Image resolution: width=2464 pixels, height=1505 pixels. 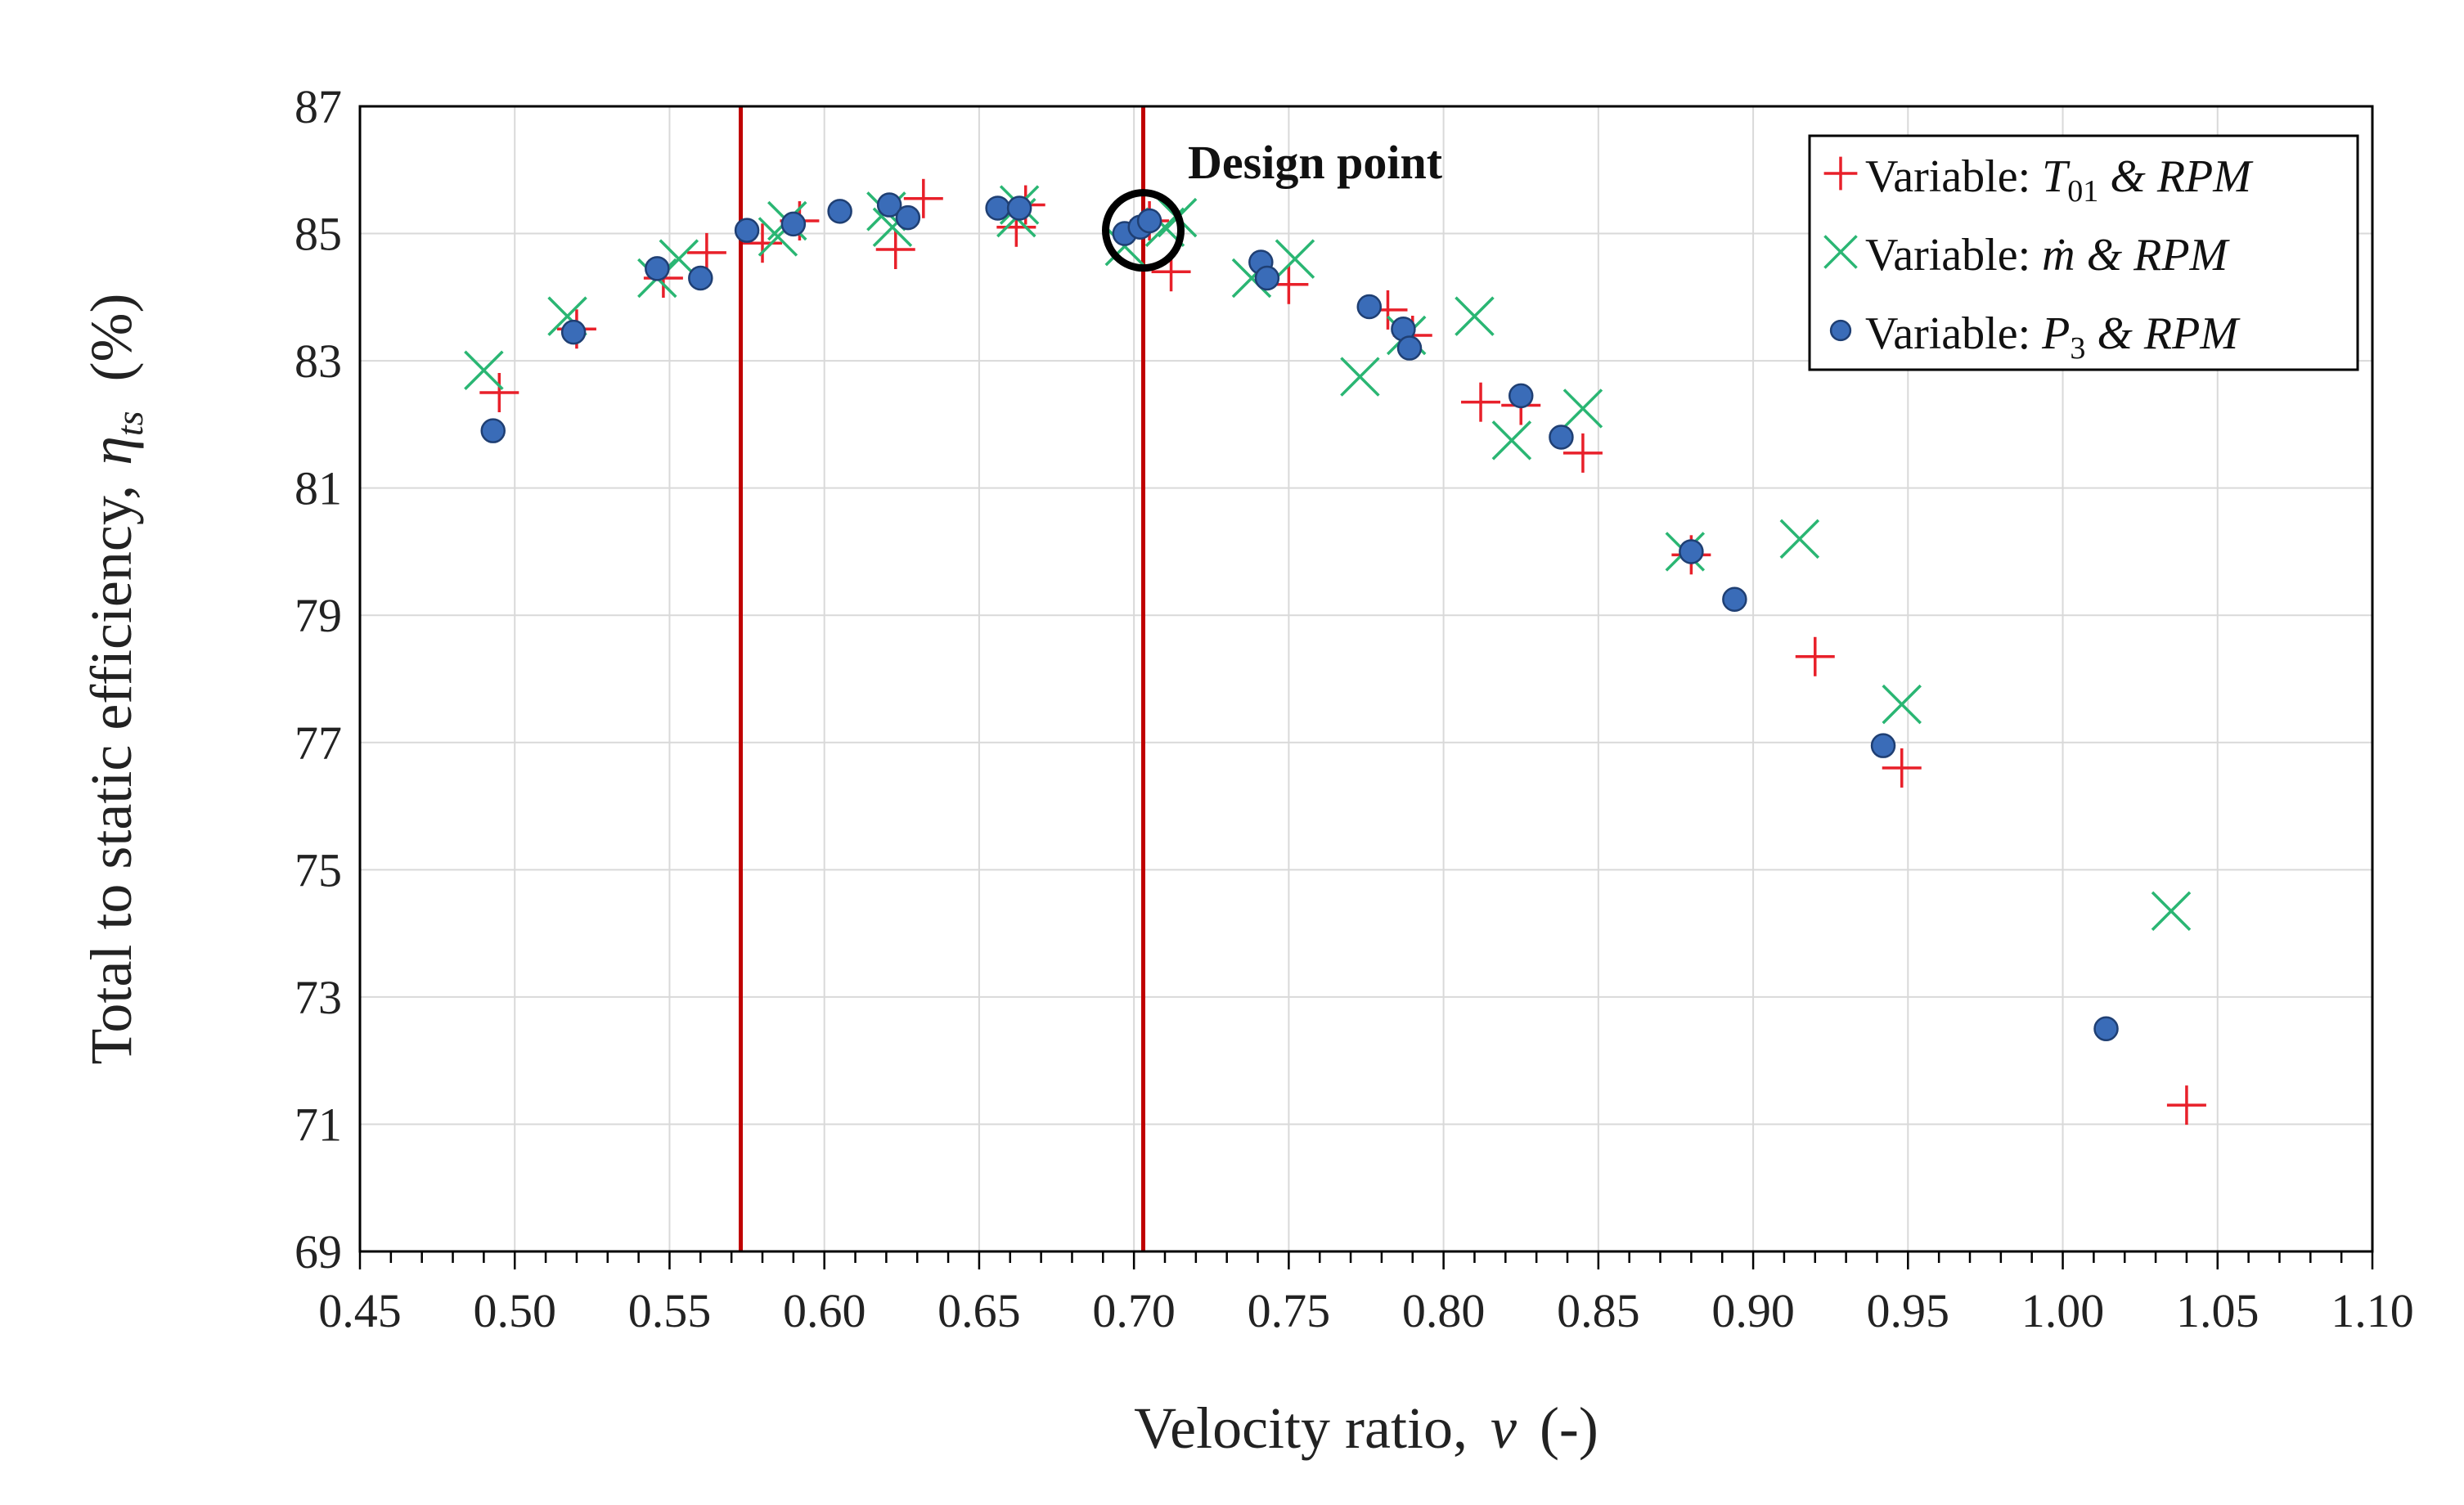 I want to click on y-tick-label: 83, so click(x=318, y=361).